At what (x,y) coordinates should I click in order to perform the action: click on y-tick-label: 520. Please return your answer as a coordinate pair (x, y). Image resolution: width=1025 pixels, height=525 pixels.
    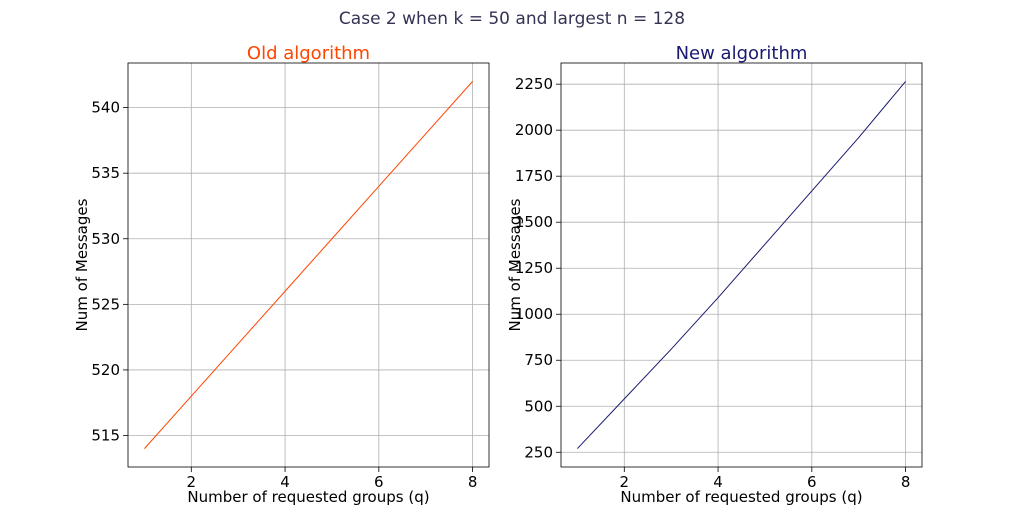
    Looking at the image, I should click on (105, 370).